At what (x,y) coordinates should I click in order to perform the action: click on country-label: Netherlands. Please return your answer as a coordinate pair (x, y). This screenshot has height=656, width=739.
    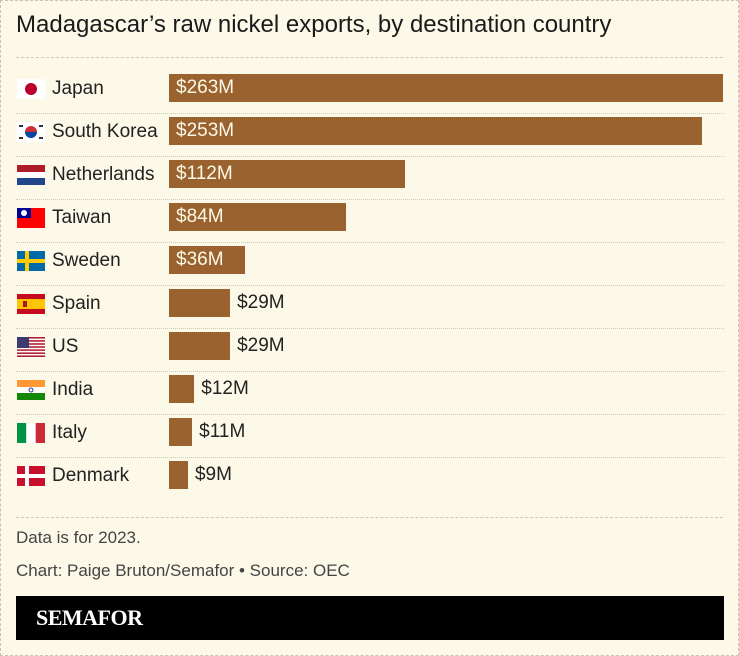
    Looking at the image, I should click on (103, 174).